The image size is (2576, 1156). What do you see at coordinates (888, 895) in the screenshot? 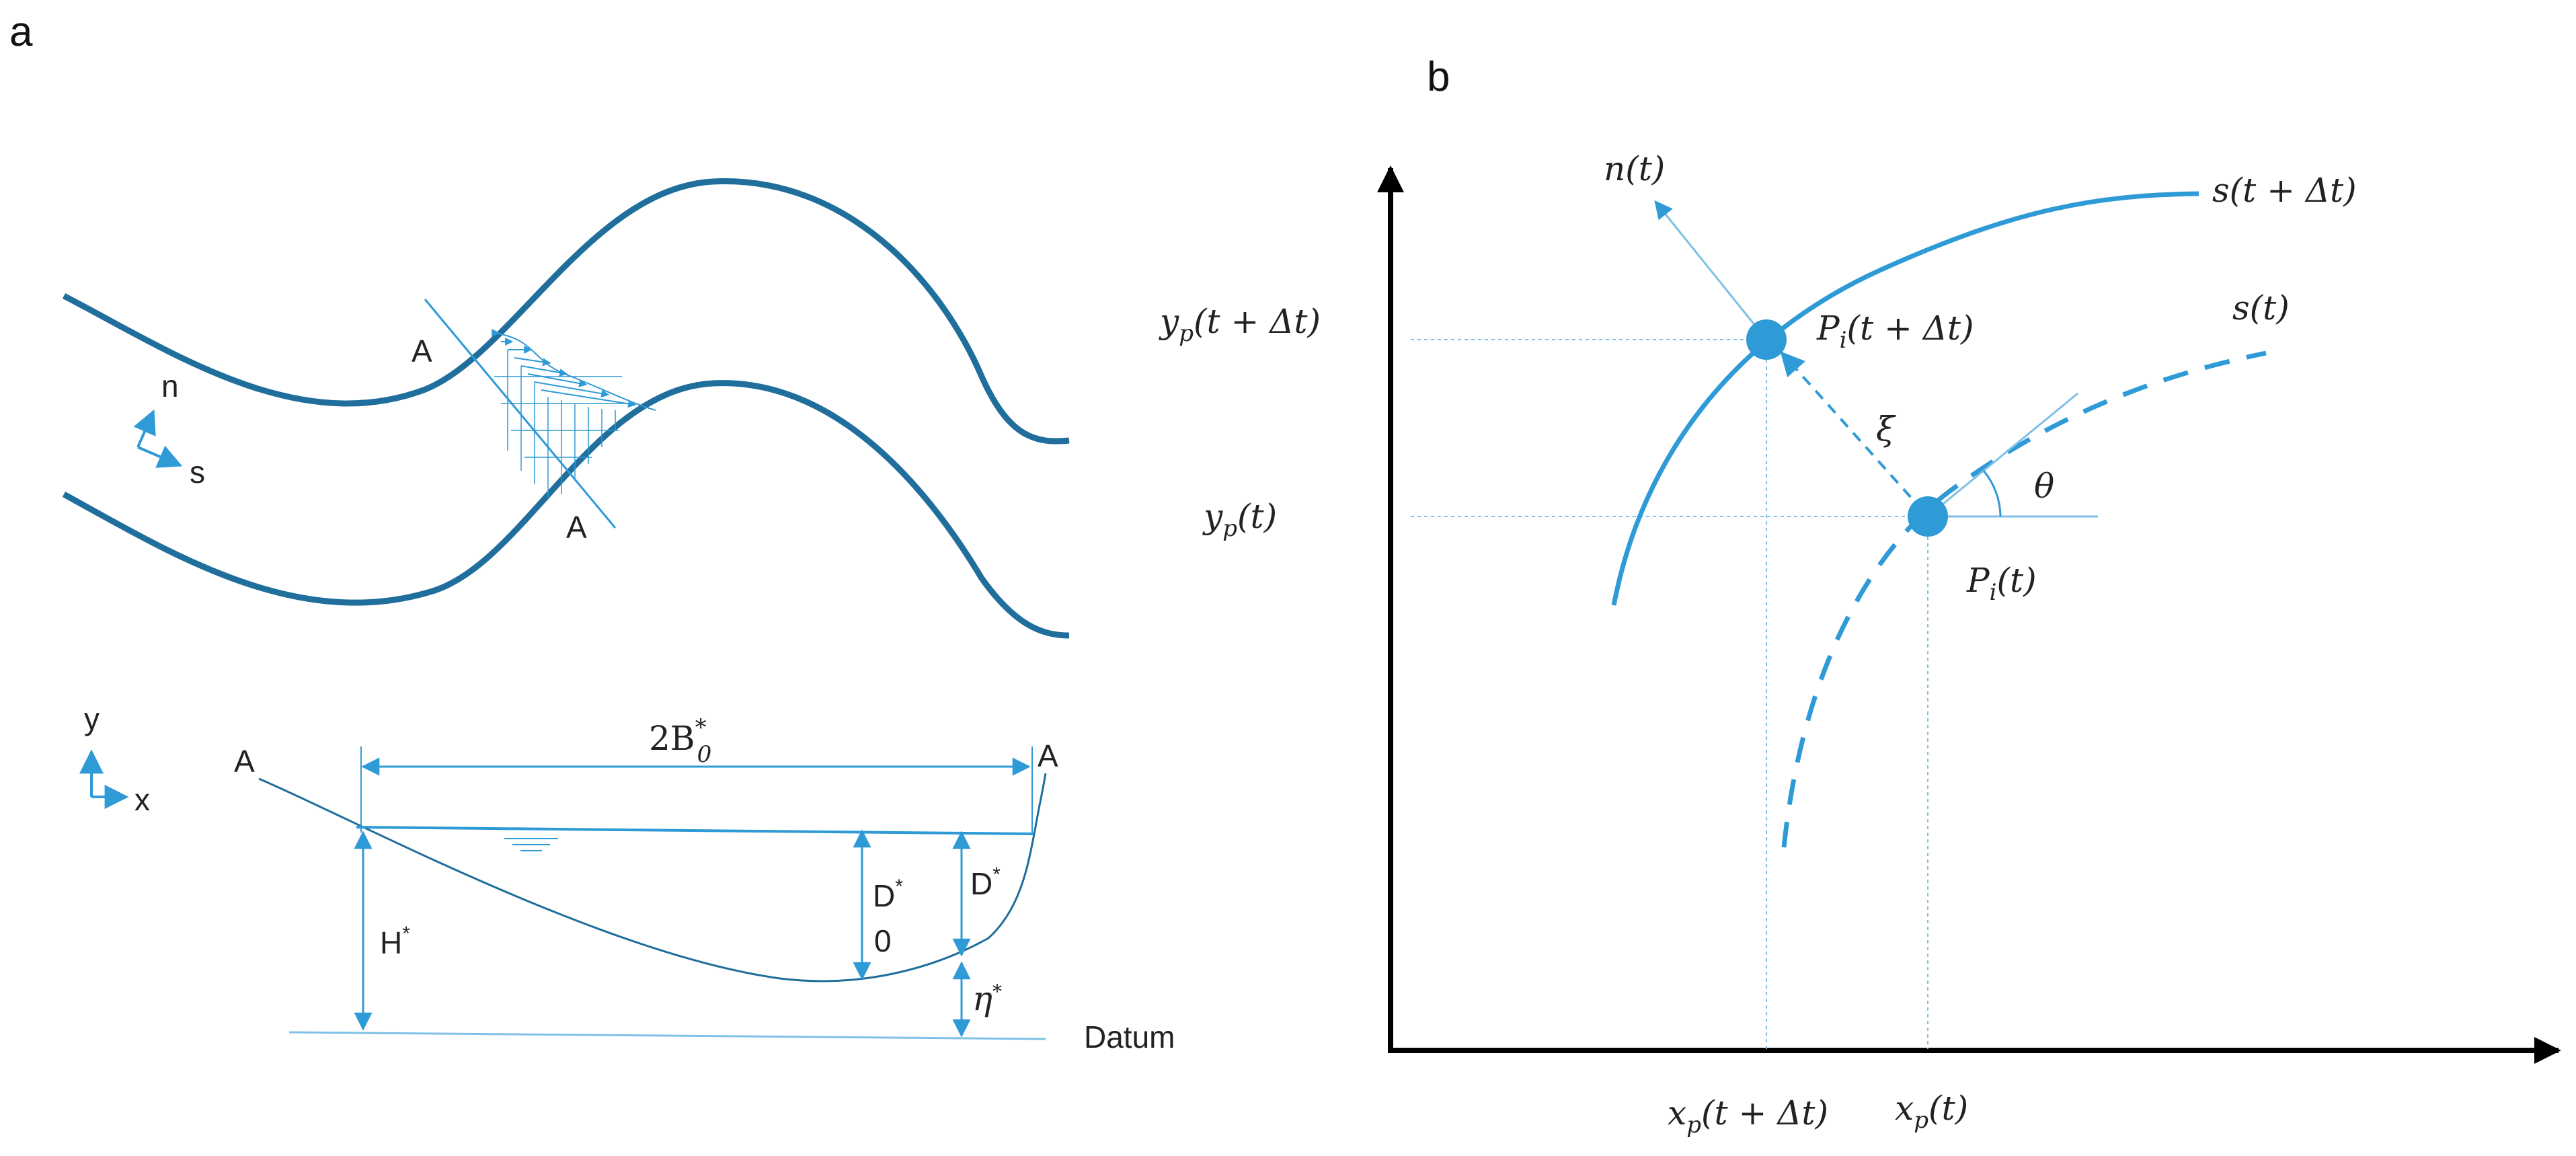
I see `d0-label: D*` at bounding box center [888, 895].